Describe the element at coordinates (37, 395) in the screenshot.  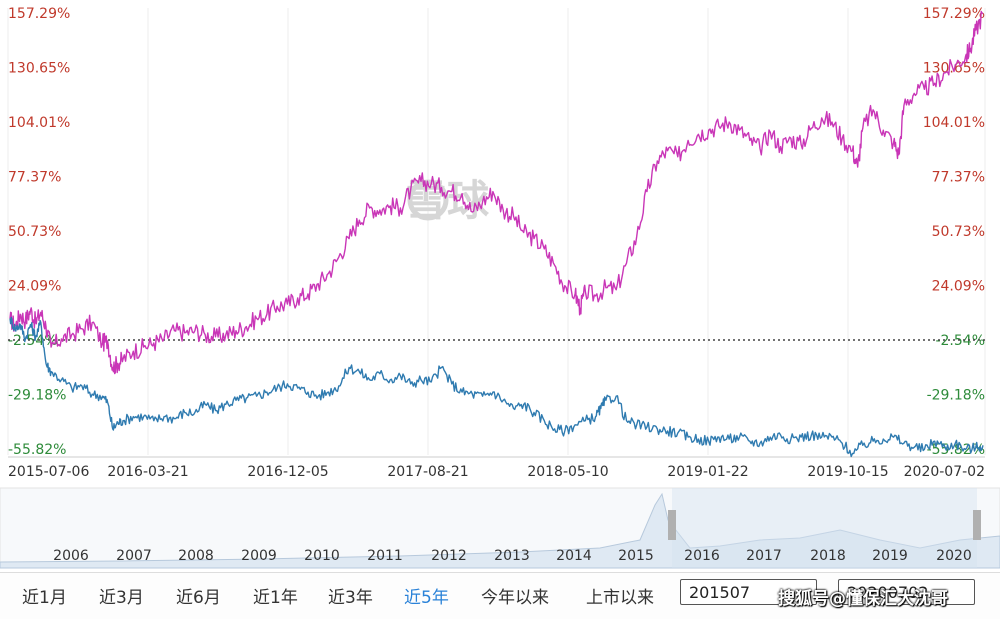
I see `y-tick-label-left: -29.18%` at that location.